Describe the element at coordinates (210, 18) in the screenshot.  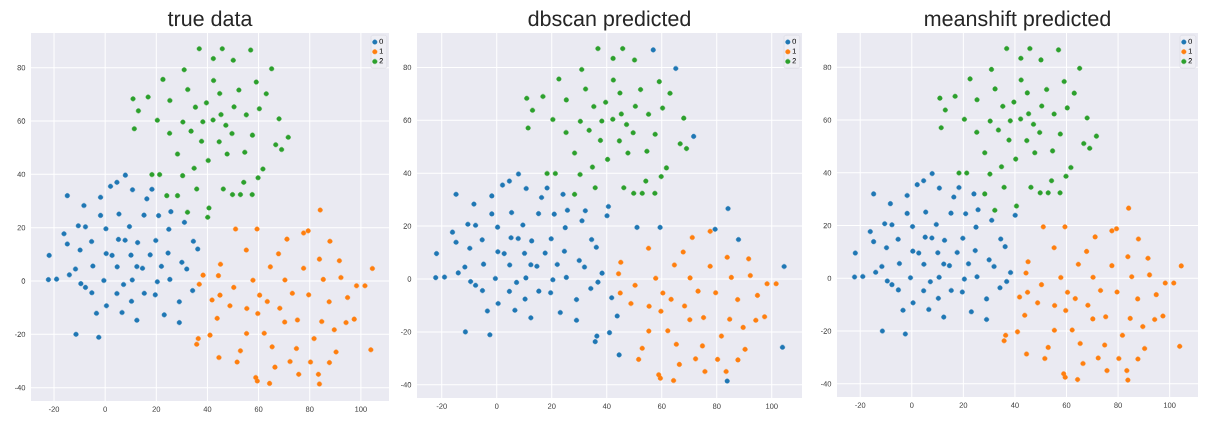
I see `chart-title: true data` at that location.